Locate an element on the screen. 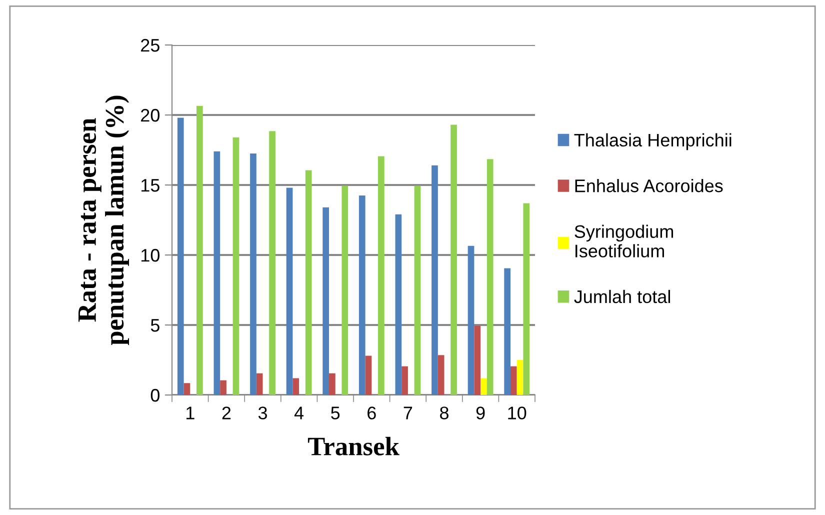  x-tick-label: 8 is located at coordinates (444, 413).